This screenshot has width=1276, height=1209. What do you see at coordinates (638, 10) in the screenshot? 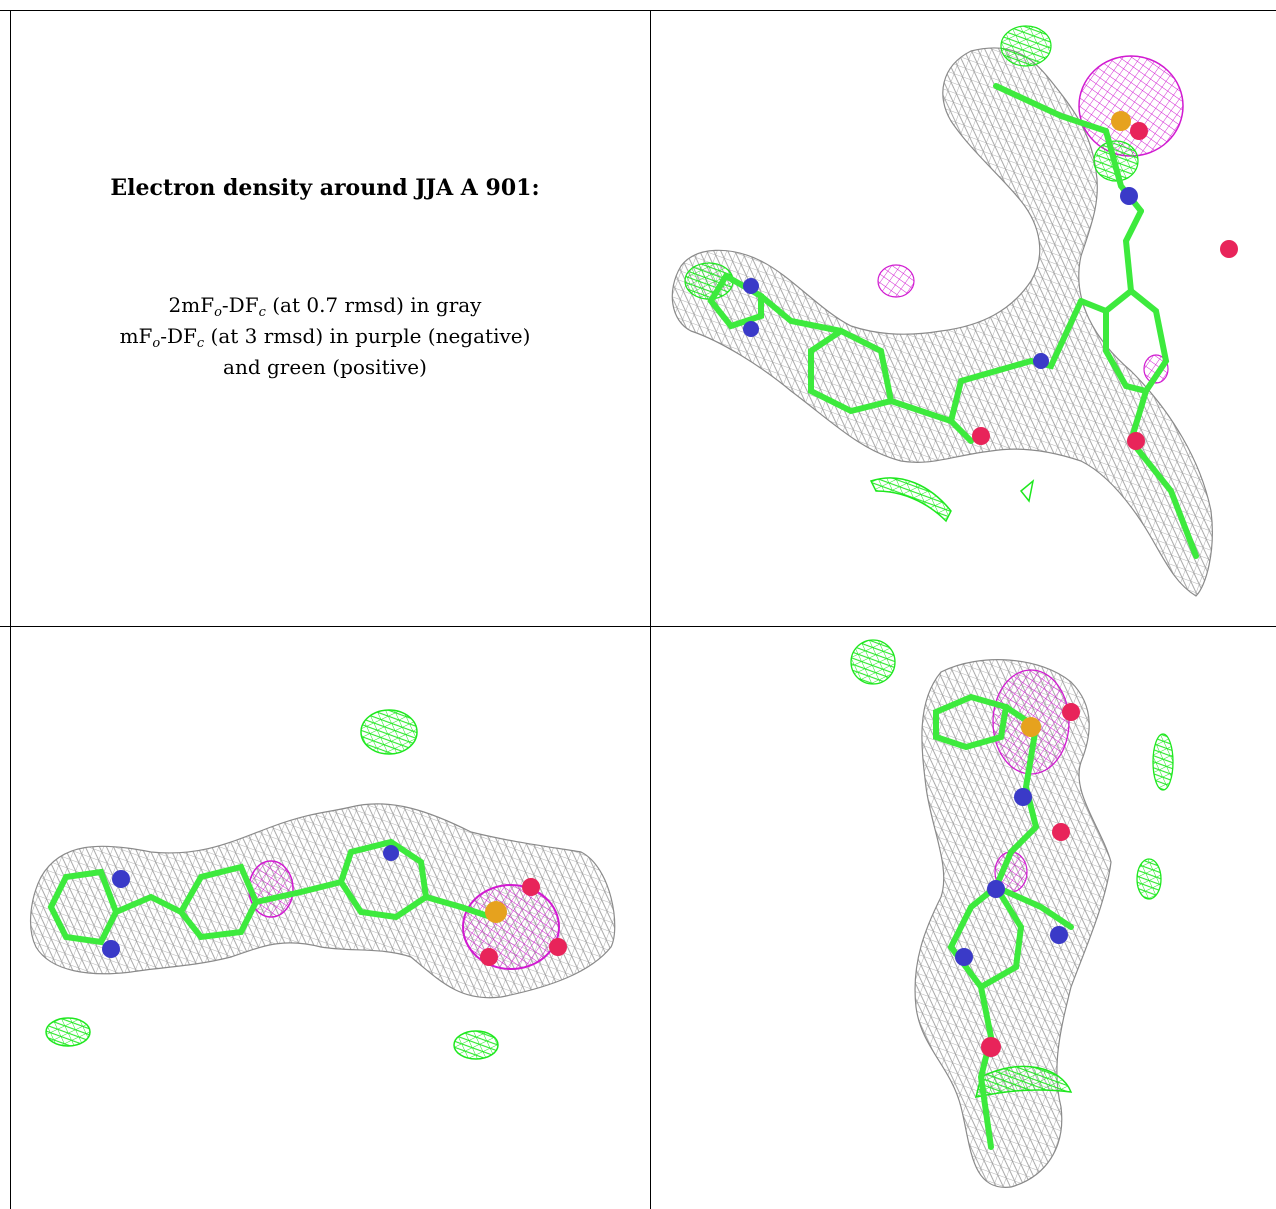
I see `table-border-top` at bounding box center [638, 10].